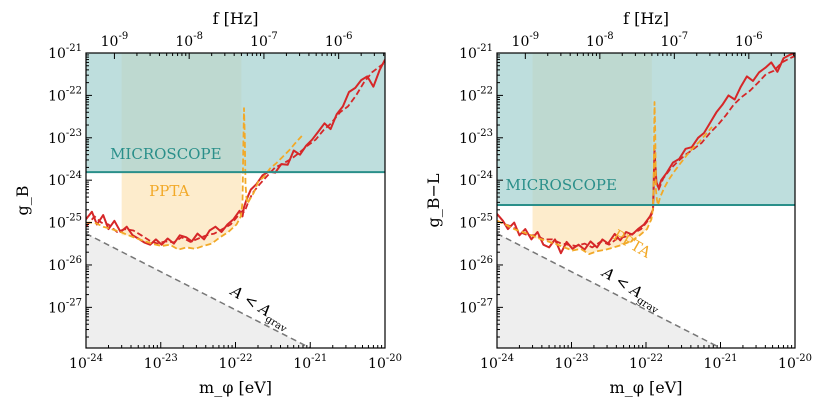 This screenshot has width=830, height=409. What do you see at coordinates (433, 200) in the screenshot?
I see `y-axis-label: g_B−L` at bounding box center [433, 200].